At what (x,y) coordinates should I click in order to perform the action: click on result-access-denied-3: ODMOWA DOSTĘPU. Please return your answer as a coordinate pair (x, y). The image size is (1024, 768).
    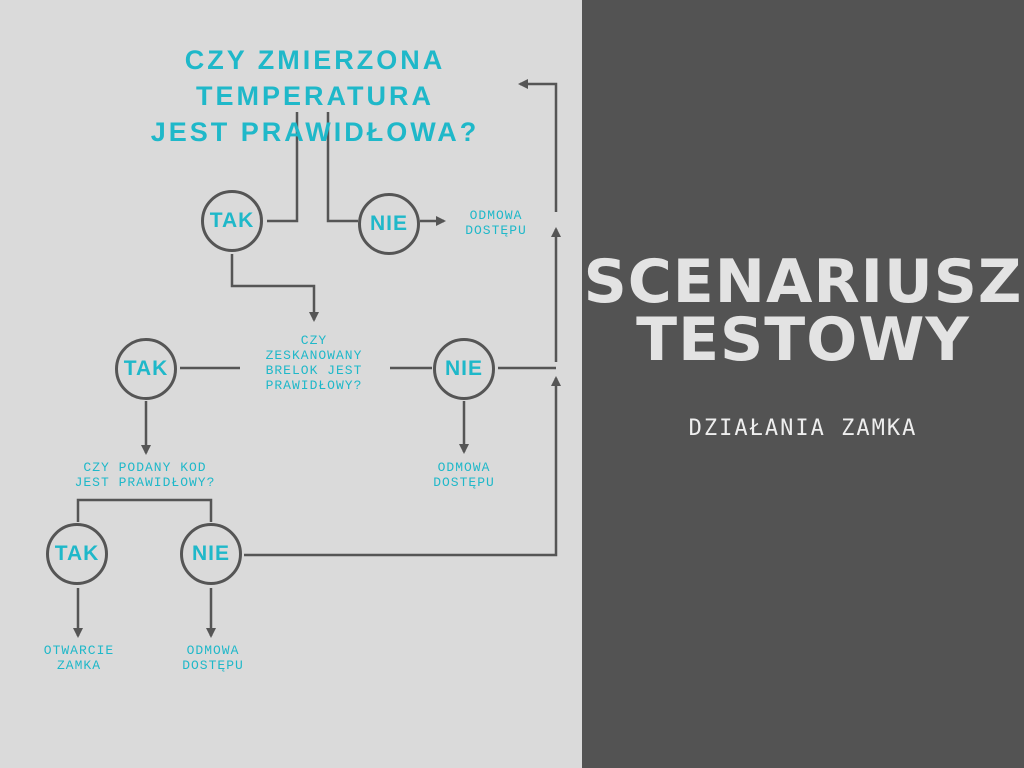
    Looking at the image, I should click on (213, 658).